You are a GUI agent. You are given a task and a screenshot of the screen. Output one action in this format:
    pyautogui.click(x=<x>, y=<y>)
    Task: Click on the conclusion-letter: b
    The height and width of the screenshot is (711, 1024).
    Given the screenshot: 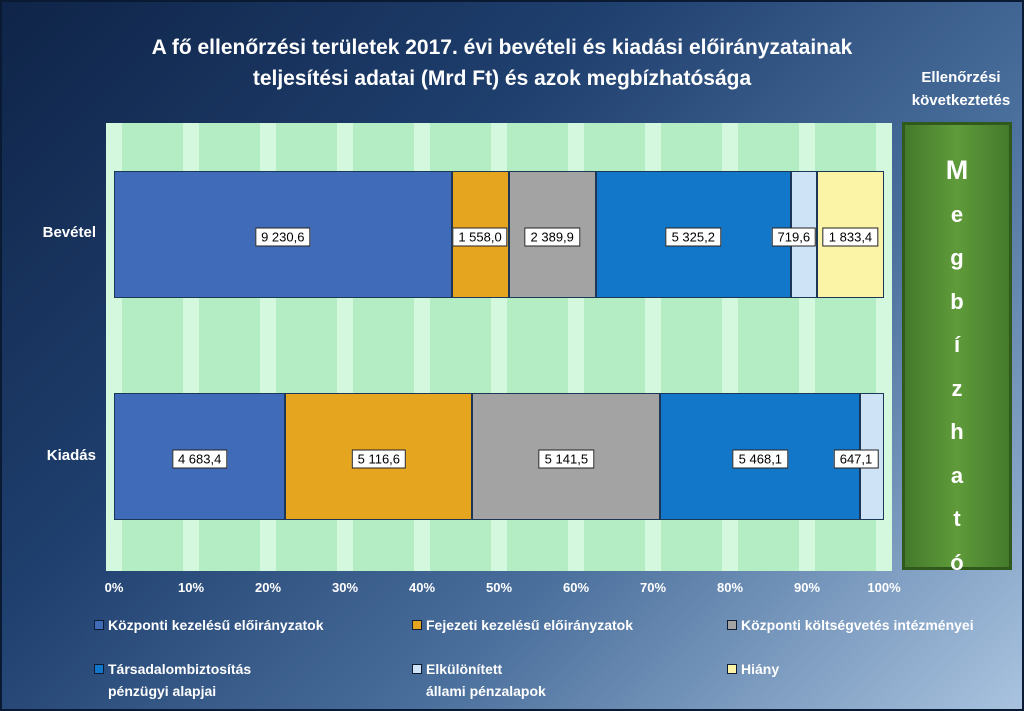 What is the action you would take?
    pyautogui.click(x=957, y=301)
    